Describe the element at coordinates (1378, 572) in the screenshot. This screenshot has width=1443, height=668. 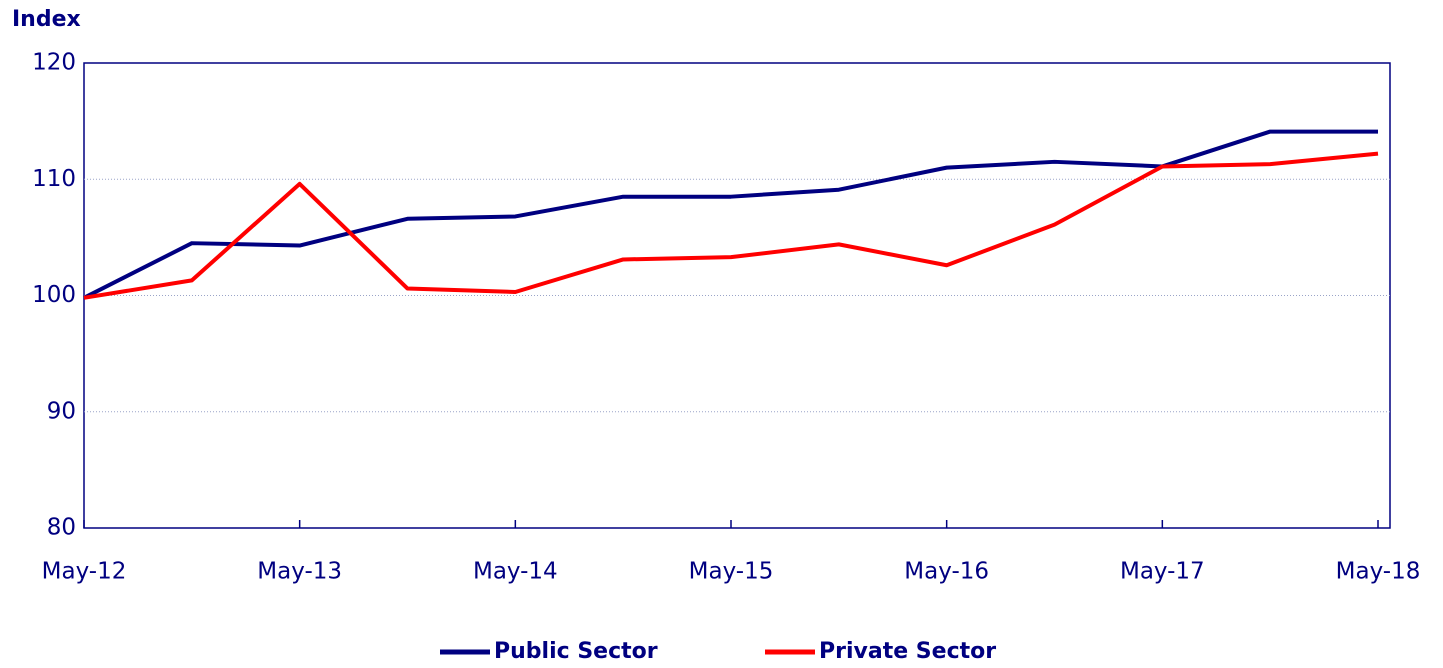
I see `x-tick-label: May-18` at that location.